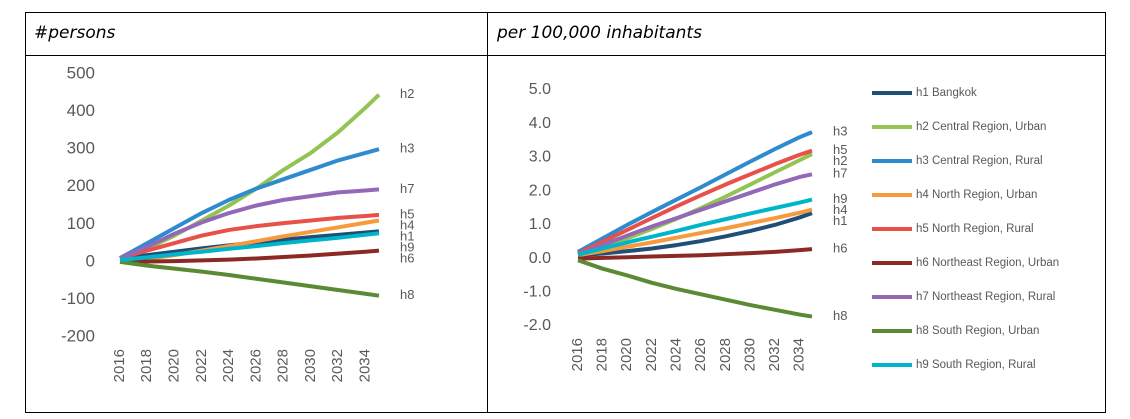 This screenshot has width=1130, height=419. Describe the element at coordinates (599, 33) in the screenshot. I see `column-header: per 100,000 inhabitants` at that location.